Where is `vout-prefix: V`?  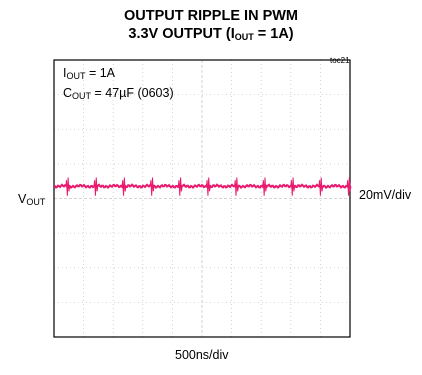 vout-prefix: V is located at coordinates (22, 199).